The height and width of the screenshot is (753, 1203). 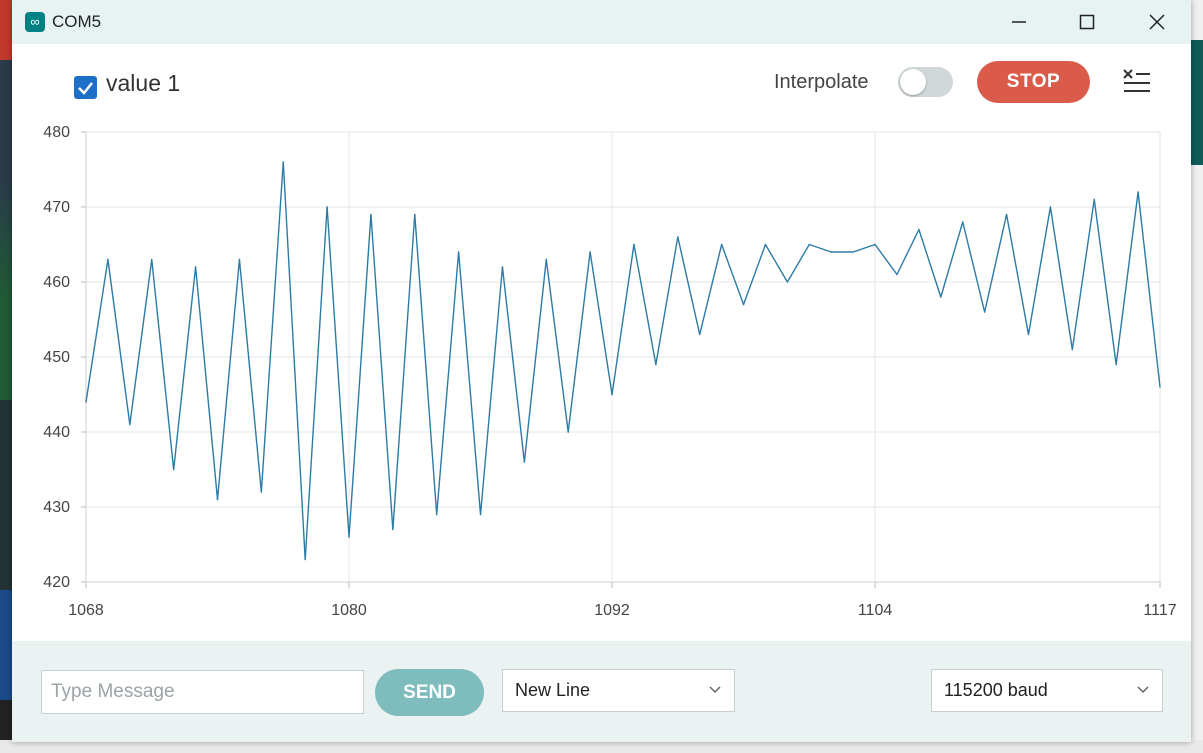 What do you see at coordinates (35, 22) in the screenshot?
I see `infinity-icon: ∞` at bounding box center [35, 22].